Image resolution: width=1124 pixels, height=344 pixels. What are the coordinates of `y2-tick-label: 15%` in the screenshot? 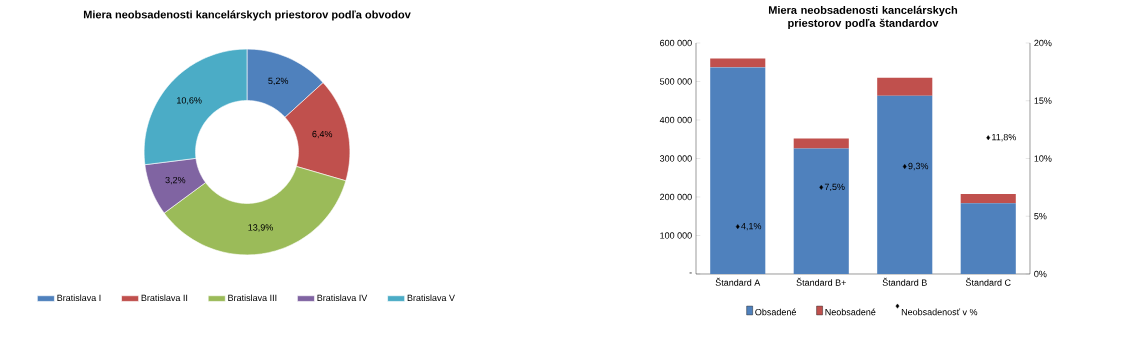 It's located at (1043, 100).